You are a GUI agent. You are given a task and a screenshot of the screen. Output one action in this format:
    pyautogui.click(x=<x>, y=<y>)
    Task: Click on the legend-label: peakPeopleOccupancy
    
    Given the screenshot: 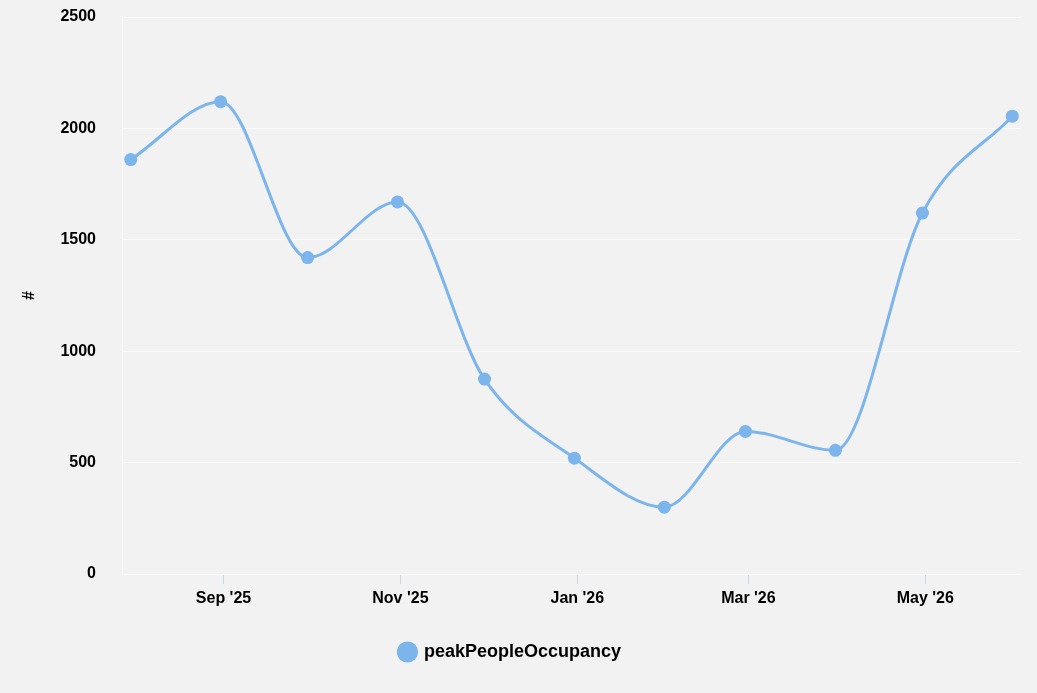 What is the action you would take?
    pyautogui.click(x=522, y=650)
    